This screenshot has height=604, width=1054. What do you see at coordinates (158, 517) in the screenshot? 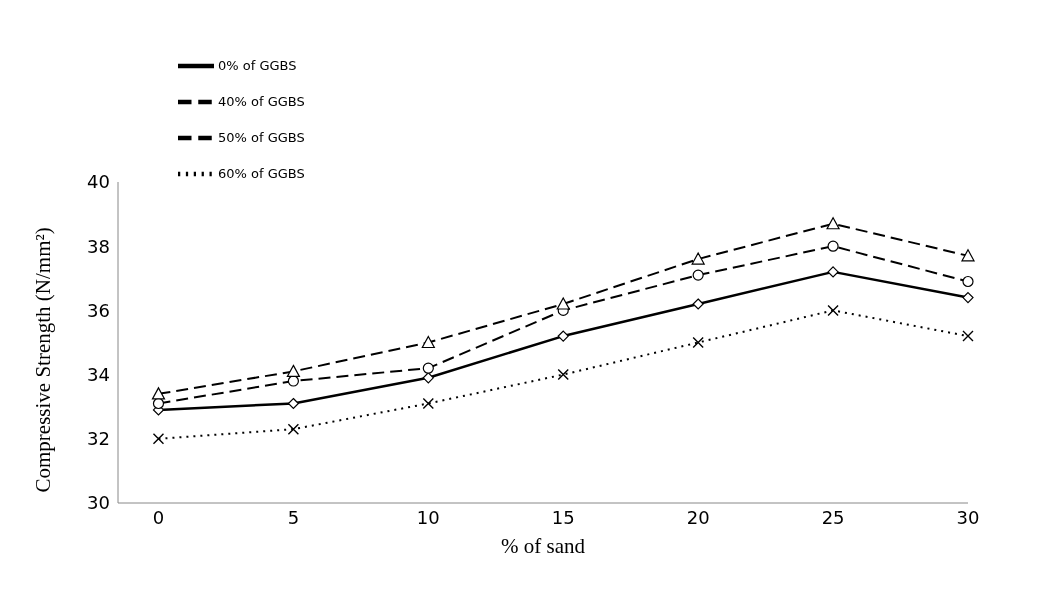
I see `x-tick-label: 0` at bounding box center [158, 517].